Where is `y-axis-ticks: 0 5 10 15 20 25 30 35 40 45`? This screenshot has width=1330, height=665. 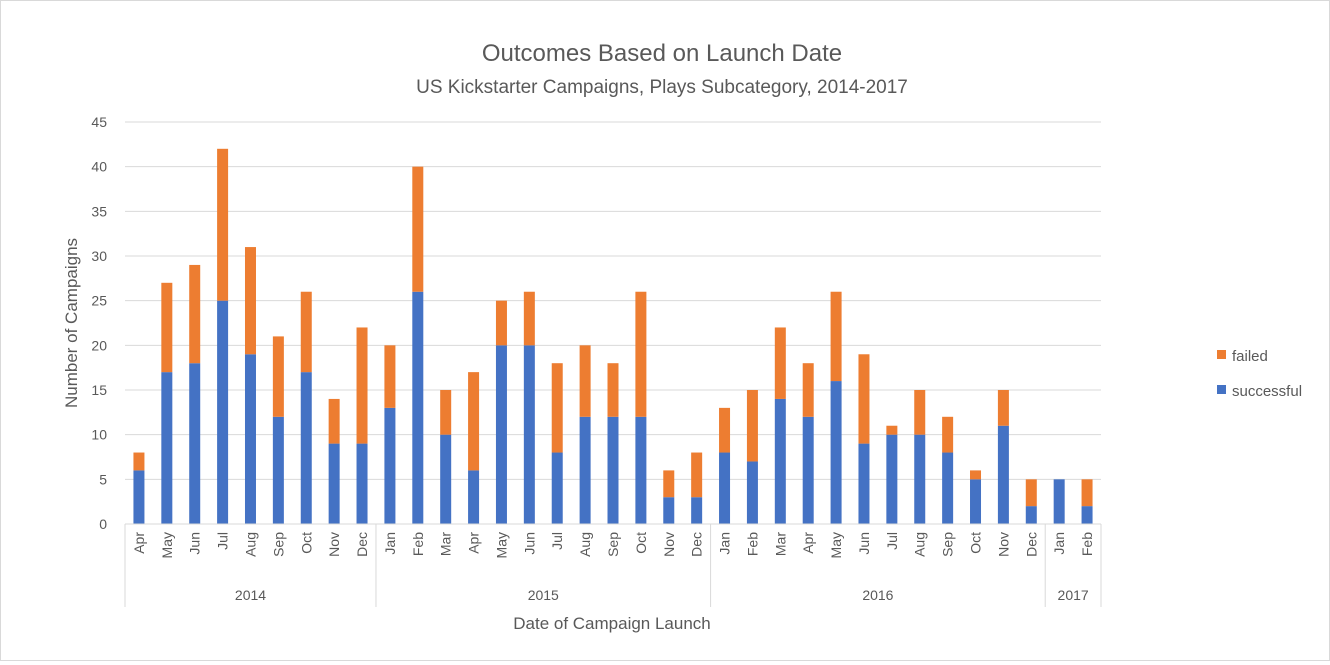 y-axis-ticks: 0 5 10 15 20 25 30 35 40 45 is located at coordinates (99, 323).